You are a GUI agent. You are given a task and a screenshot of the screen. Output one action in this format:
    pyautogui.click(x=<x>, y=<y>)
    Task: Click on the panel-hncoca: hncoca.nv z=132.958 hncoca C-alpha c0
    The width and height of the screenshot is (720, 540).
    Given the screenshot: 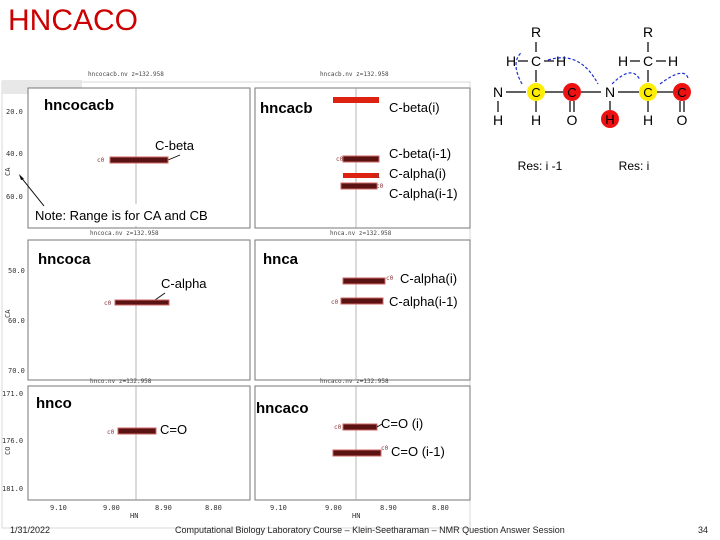 What is the action you would take?
    pyautogui.click(x=139, y=305)
    